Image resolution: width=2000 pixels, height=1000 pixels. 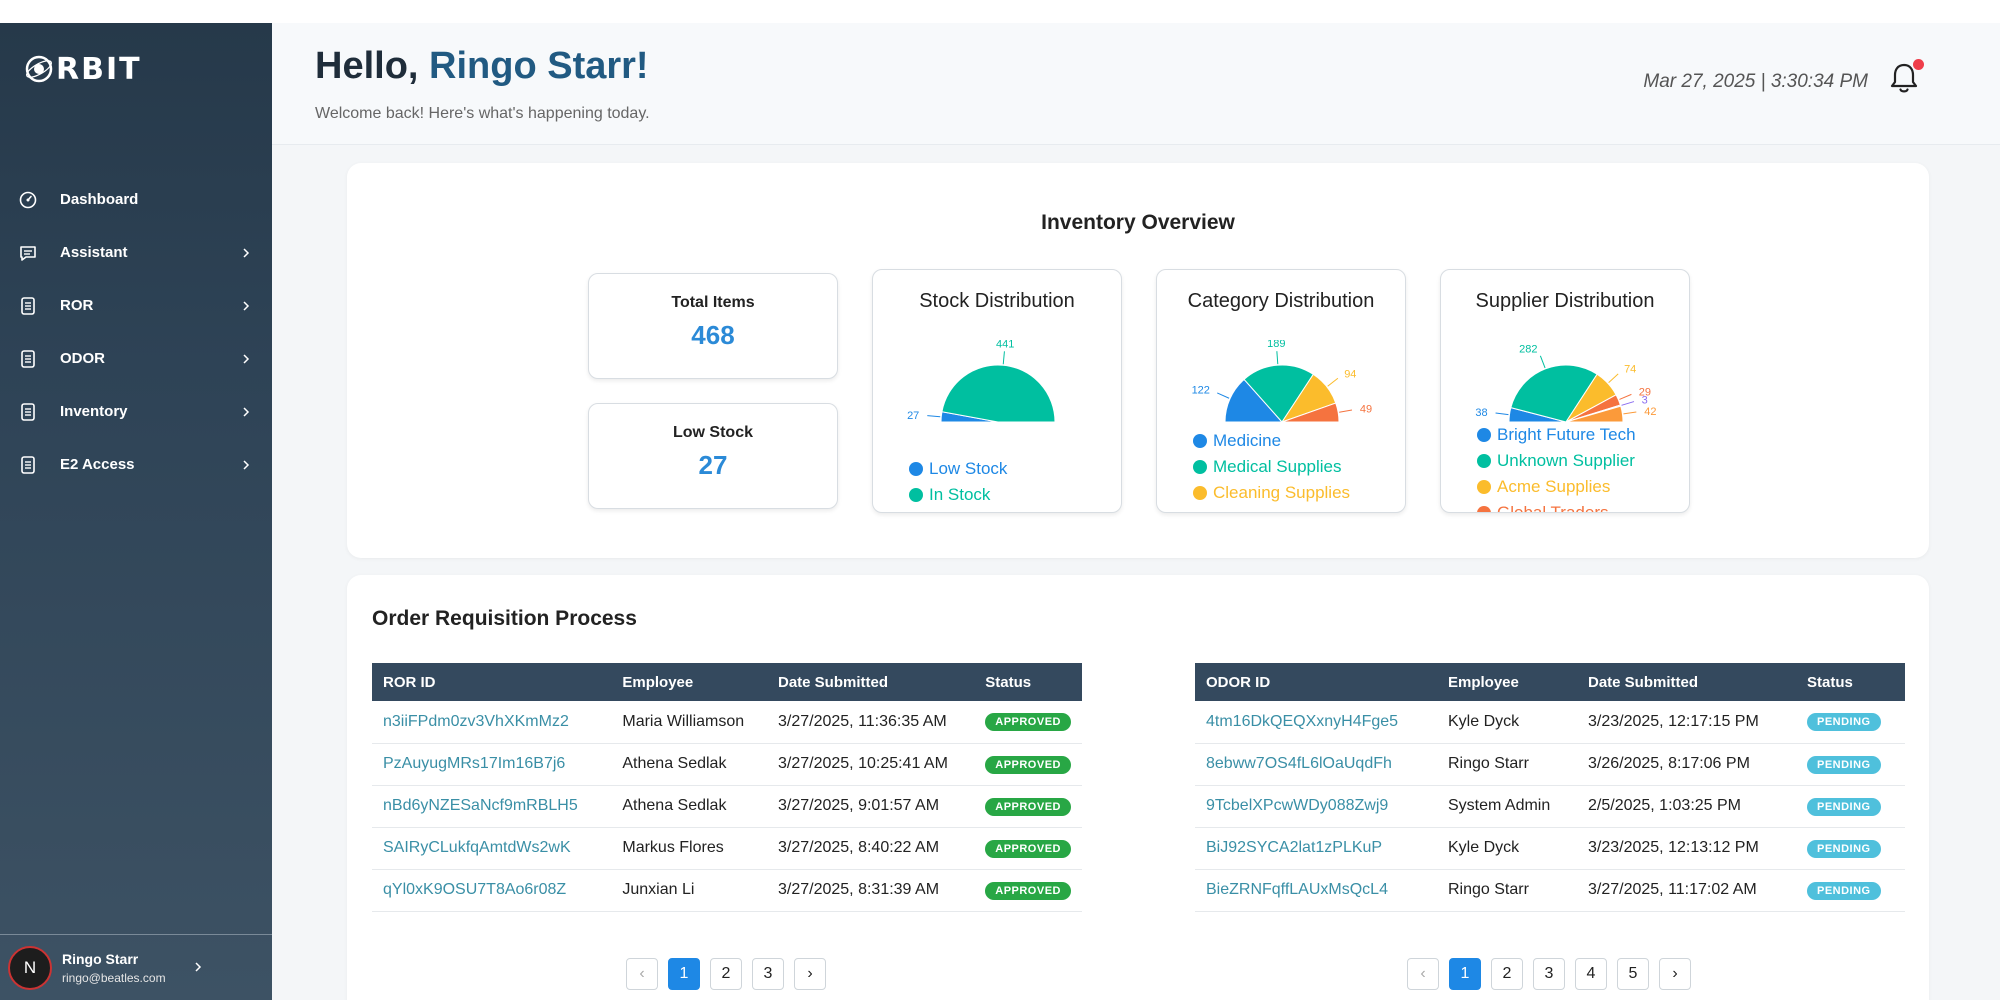 What do you see at coordinates (1755, 81) in the screenshot?
I see `current-datetime: Mar 27, 2025 | 3:30:34 PM` at bounding box center [1755, 81].